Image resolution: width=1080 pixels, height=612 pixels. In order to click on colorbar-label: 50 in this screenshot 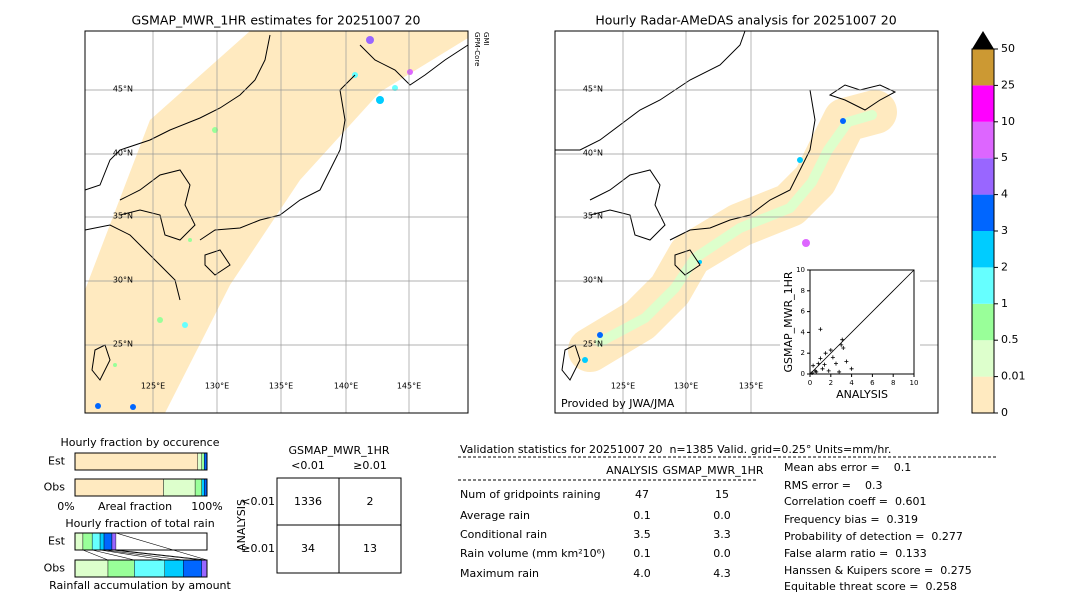, I will do `click(1008, 48)`.